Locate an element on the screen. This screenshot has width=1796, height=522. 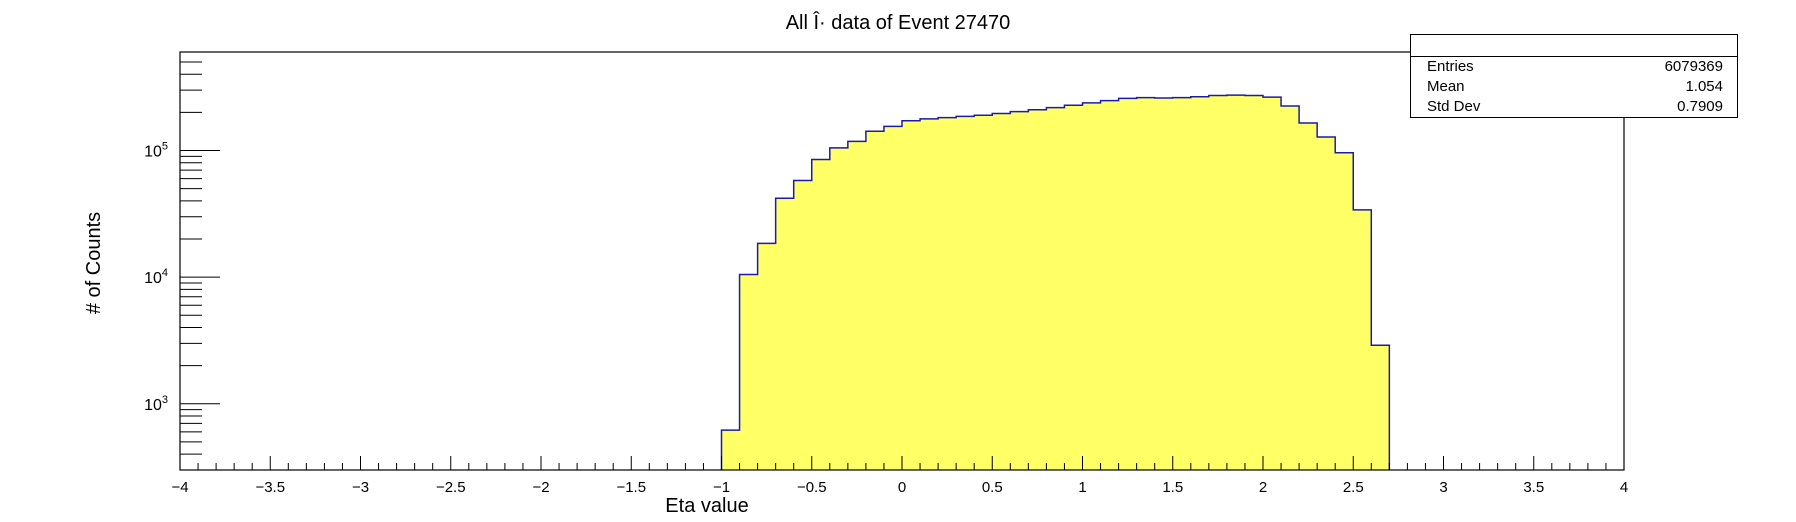
x-tick-label: 2 is located at coordinates (1263, 487).